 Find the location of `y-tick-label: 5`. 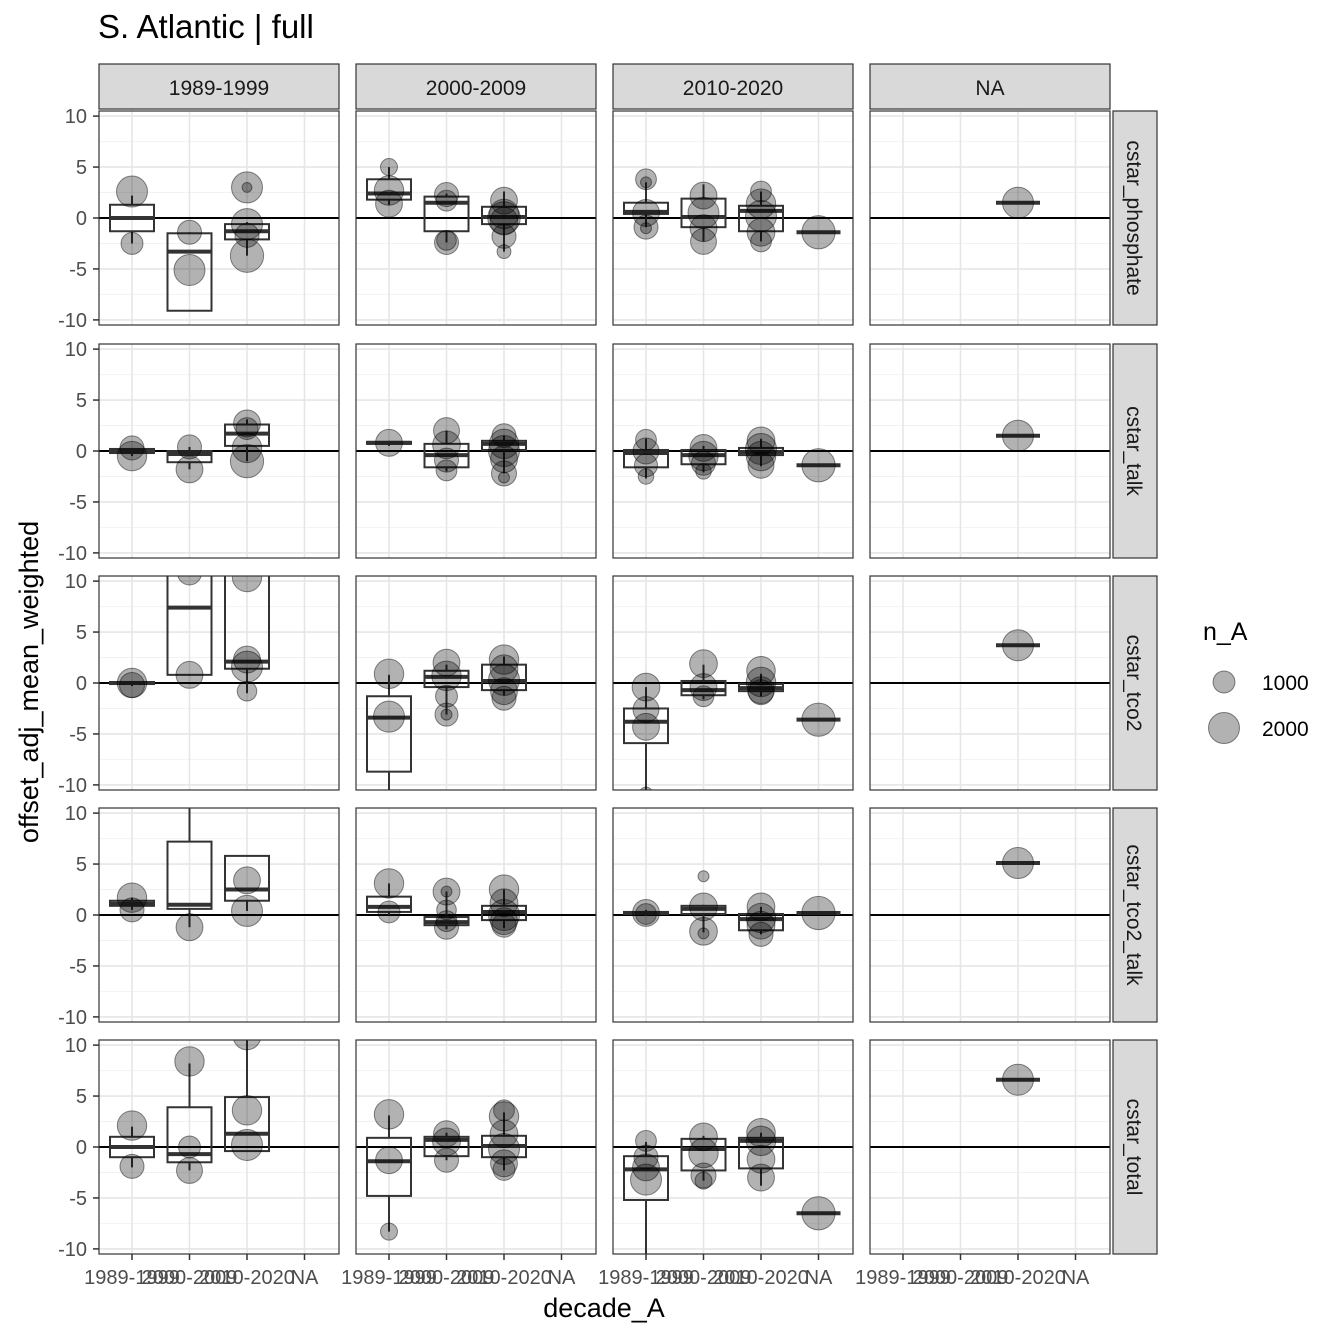

y-tick-label: 5 is located at coordinates (81, 1097).